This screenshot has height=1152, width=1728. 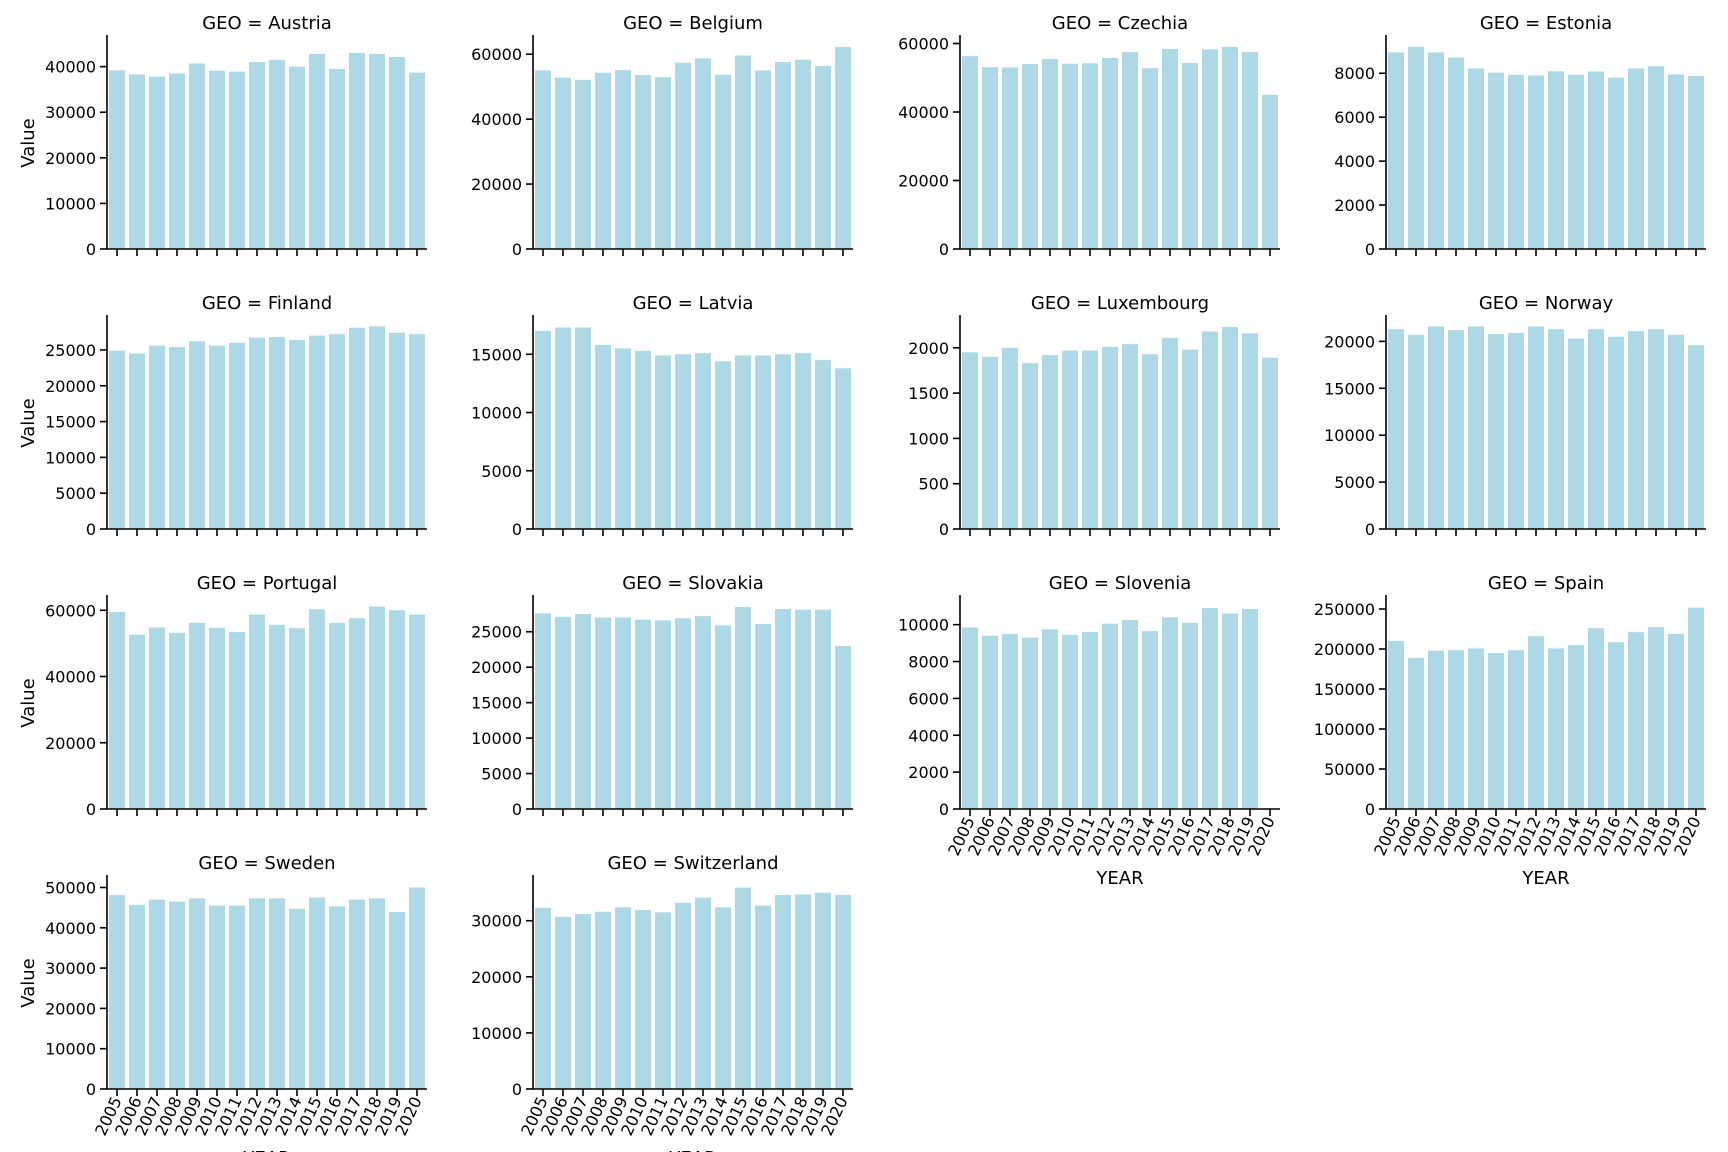 What do you see at coordinates (928, 735) in the screenshot?
I see `y-tick-label: 4000` at bounding box center [928, 735].